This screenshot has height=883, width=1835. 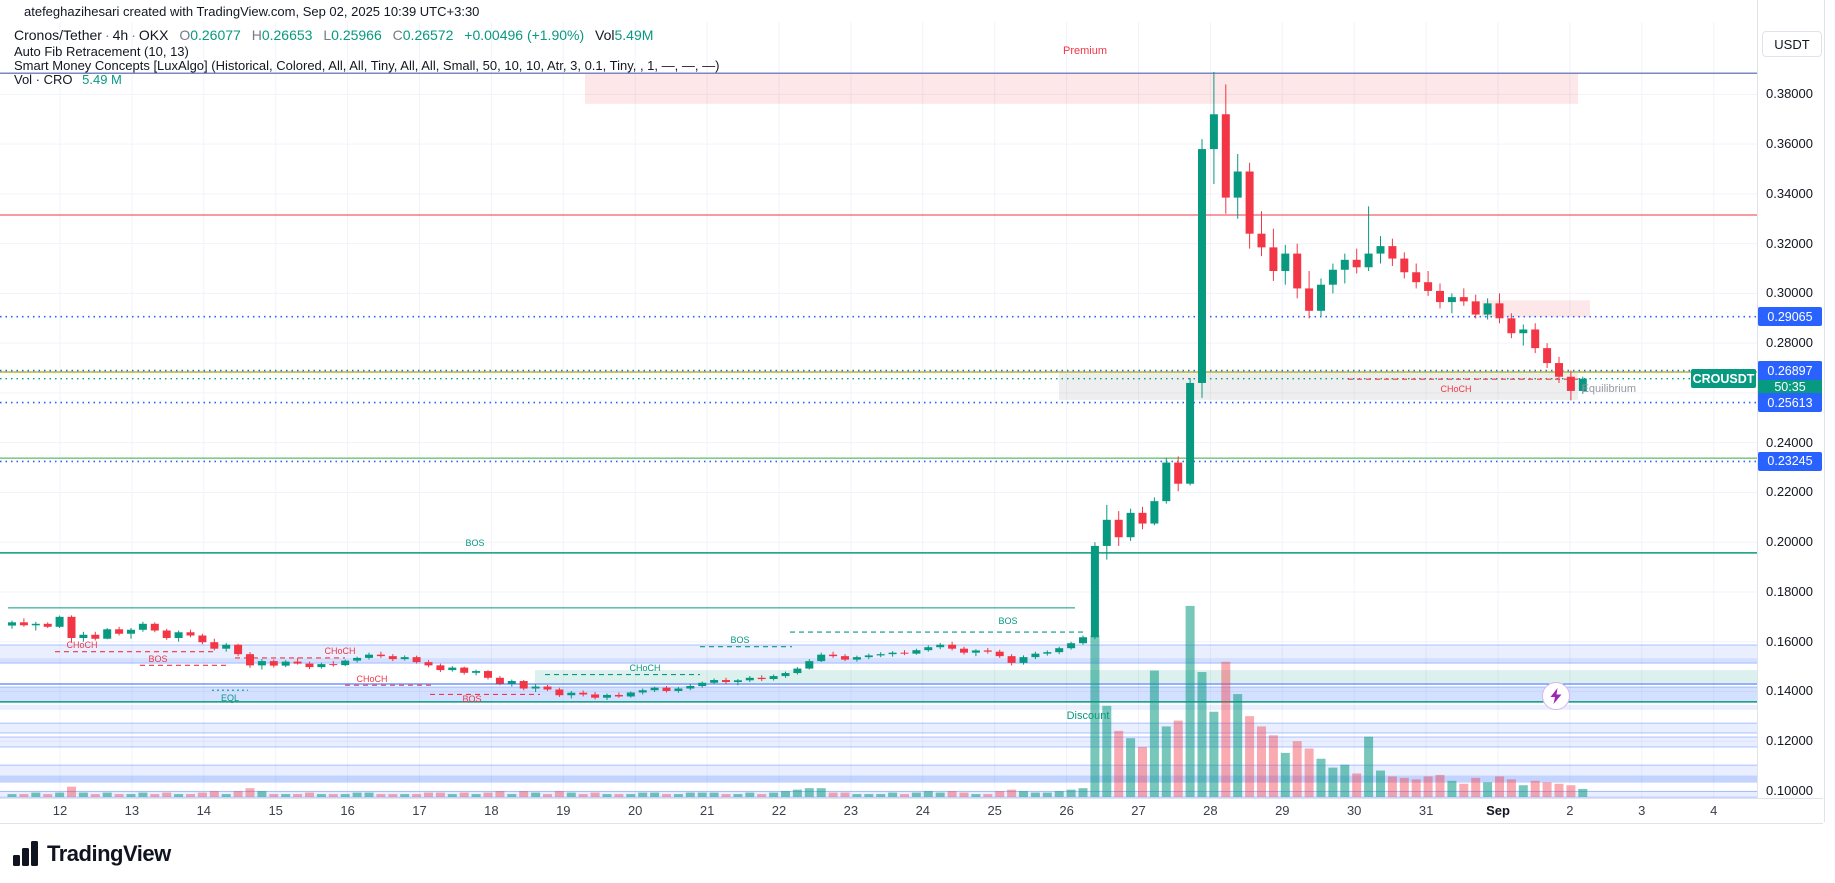 I want to click on indicator-legend-volume: Vol · CRO 5.49 M, so click(x=68, y=79).